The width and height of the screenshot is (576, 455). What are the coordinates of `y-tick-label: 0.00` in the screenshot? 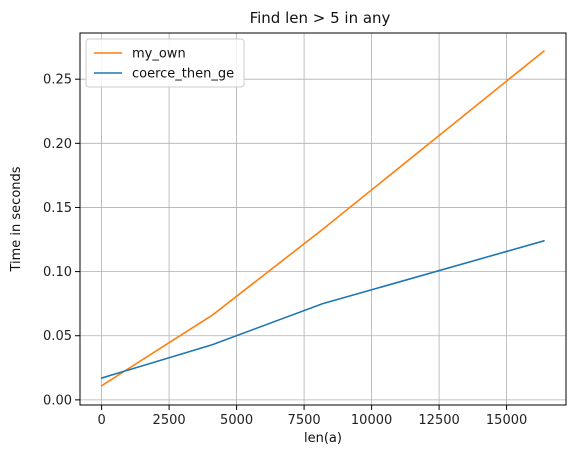 It's located at (57, 400).